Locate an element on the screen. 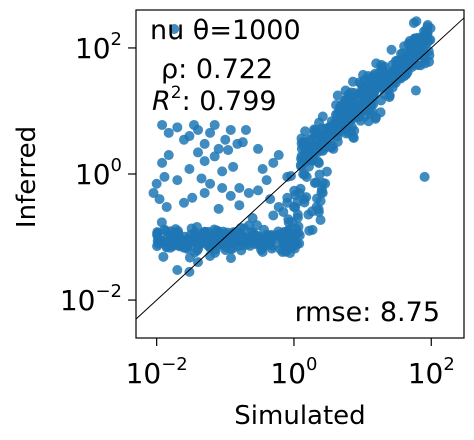  r2-annotation: R2: 0.799 is located at coordinates (214, 100).